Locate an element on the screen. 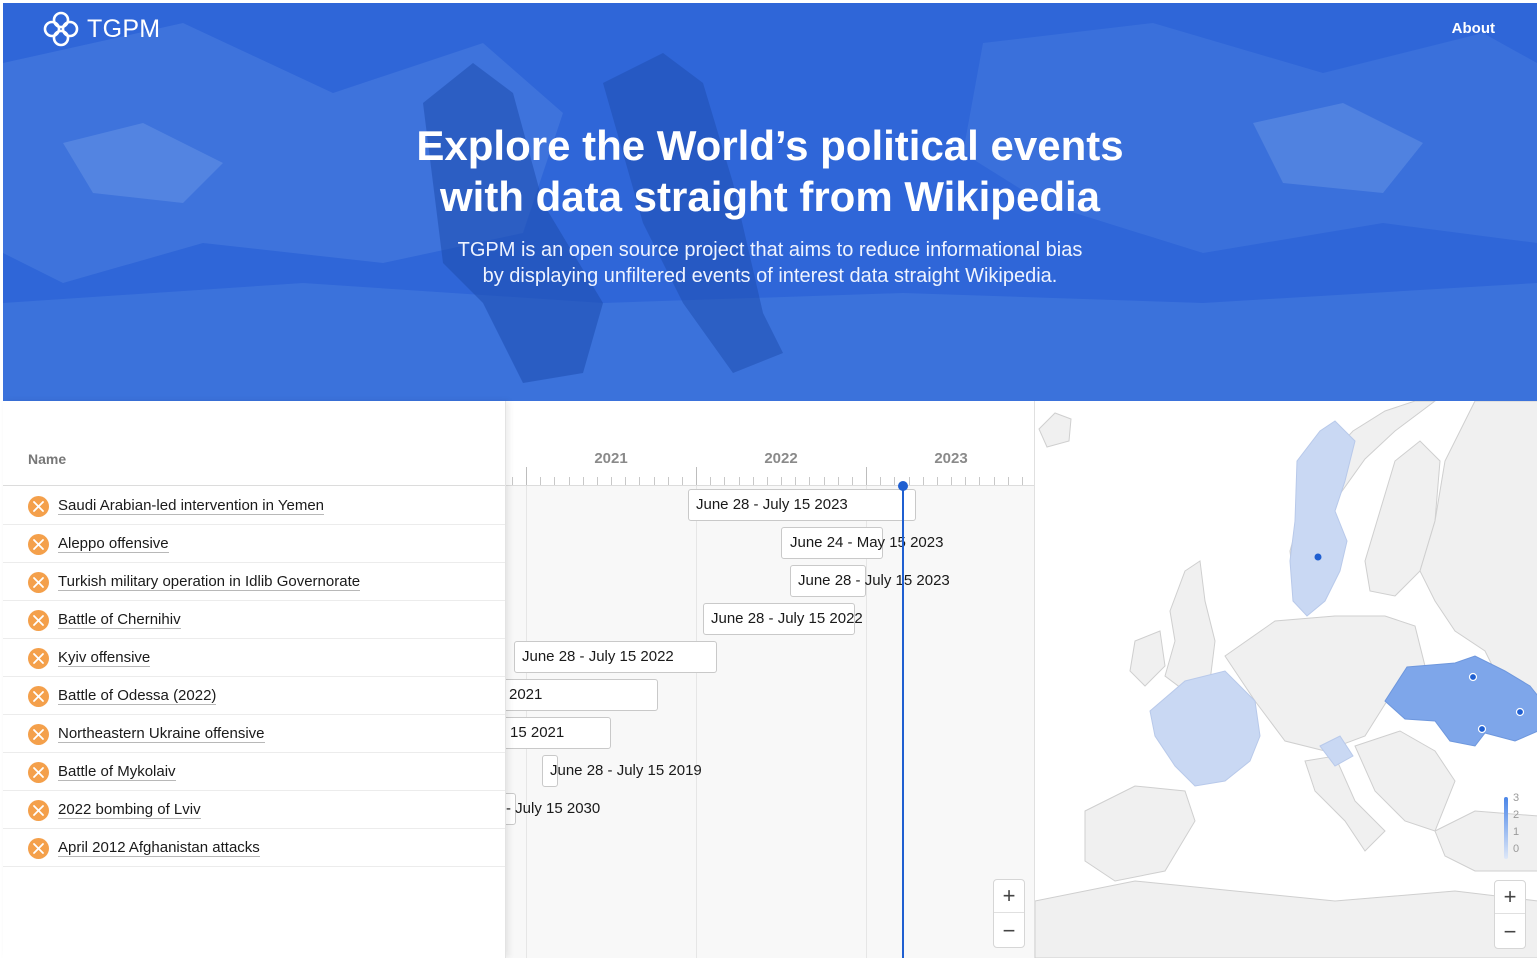  map-zoom-out-button: − is located at coordinates (1510, 931).